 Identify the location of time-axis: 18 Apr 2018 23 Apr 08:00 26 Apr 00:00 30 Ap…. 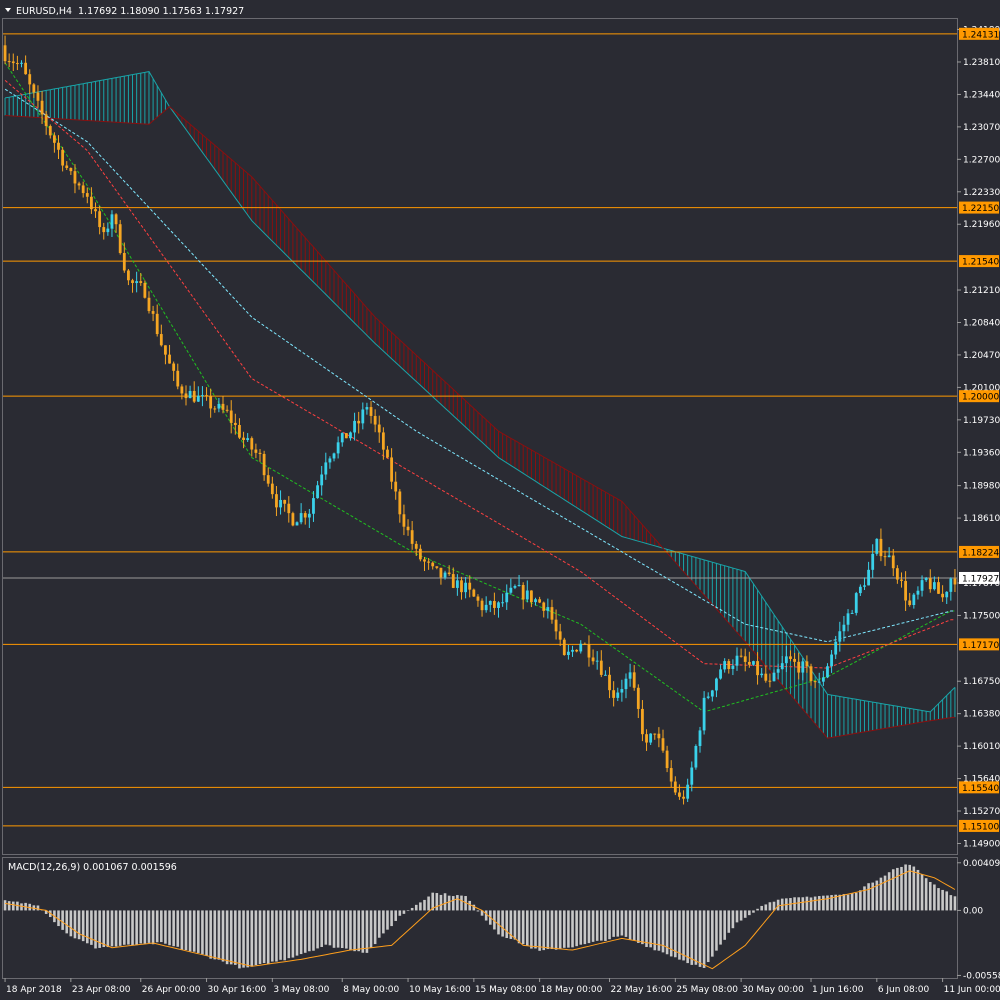
(502, 986).